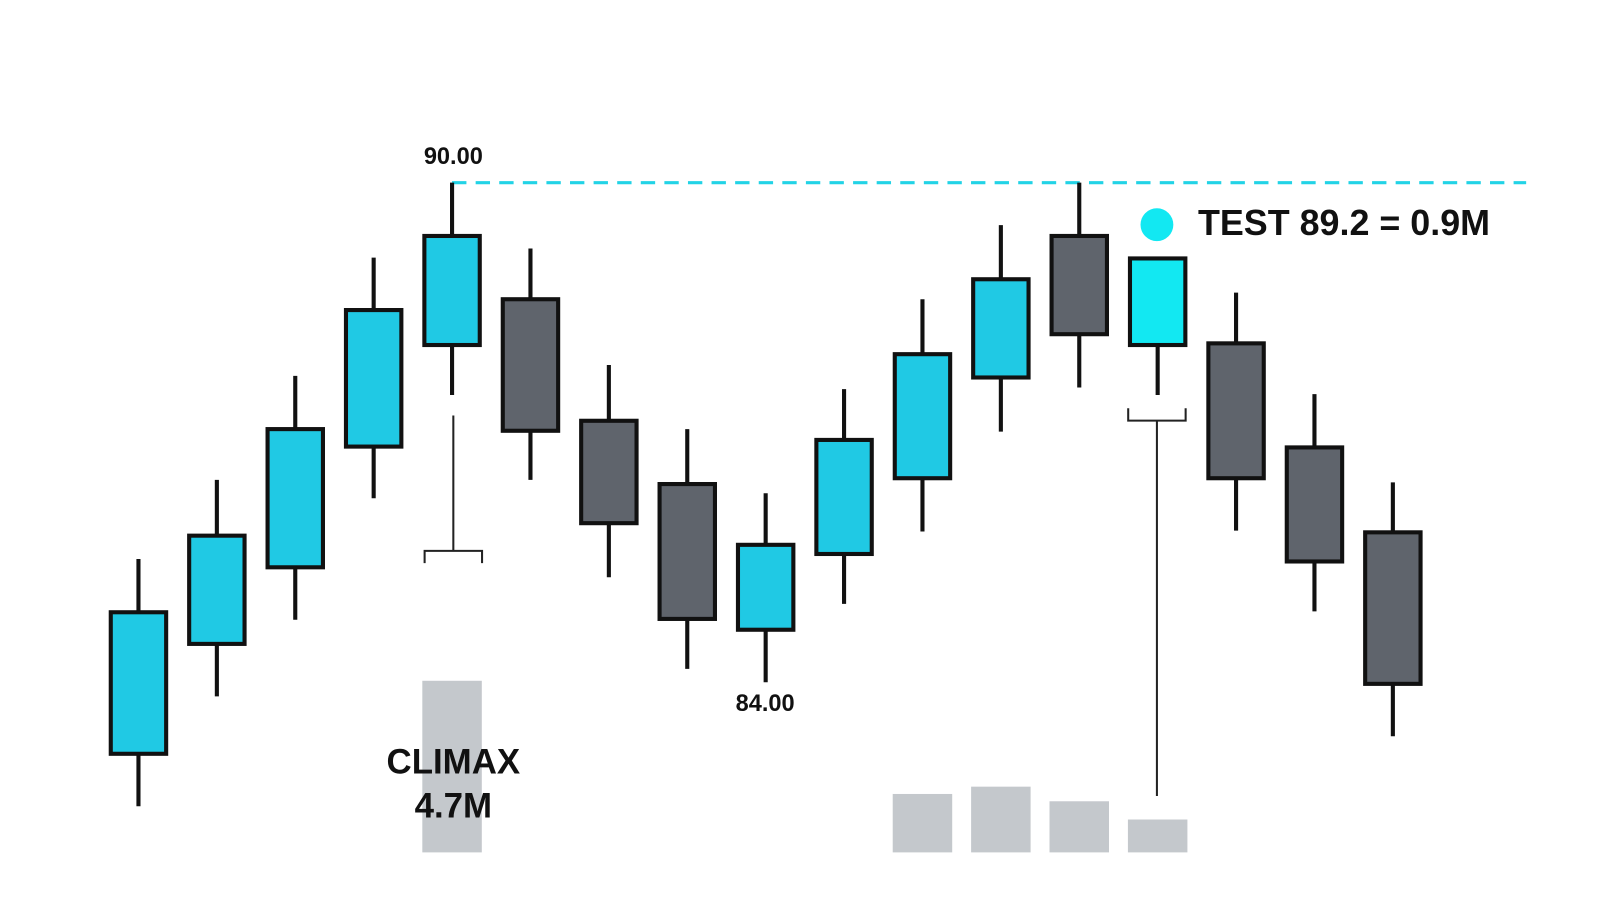 Image resolution: width=1600 pixels, height=914 pixels. What do you see at coordinates (765, 703) in the screenshot?
I see `low-label: 84.00` at bounding box center [765, 703].